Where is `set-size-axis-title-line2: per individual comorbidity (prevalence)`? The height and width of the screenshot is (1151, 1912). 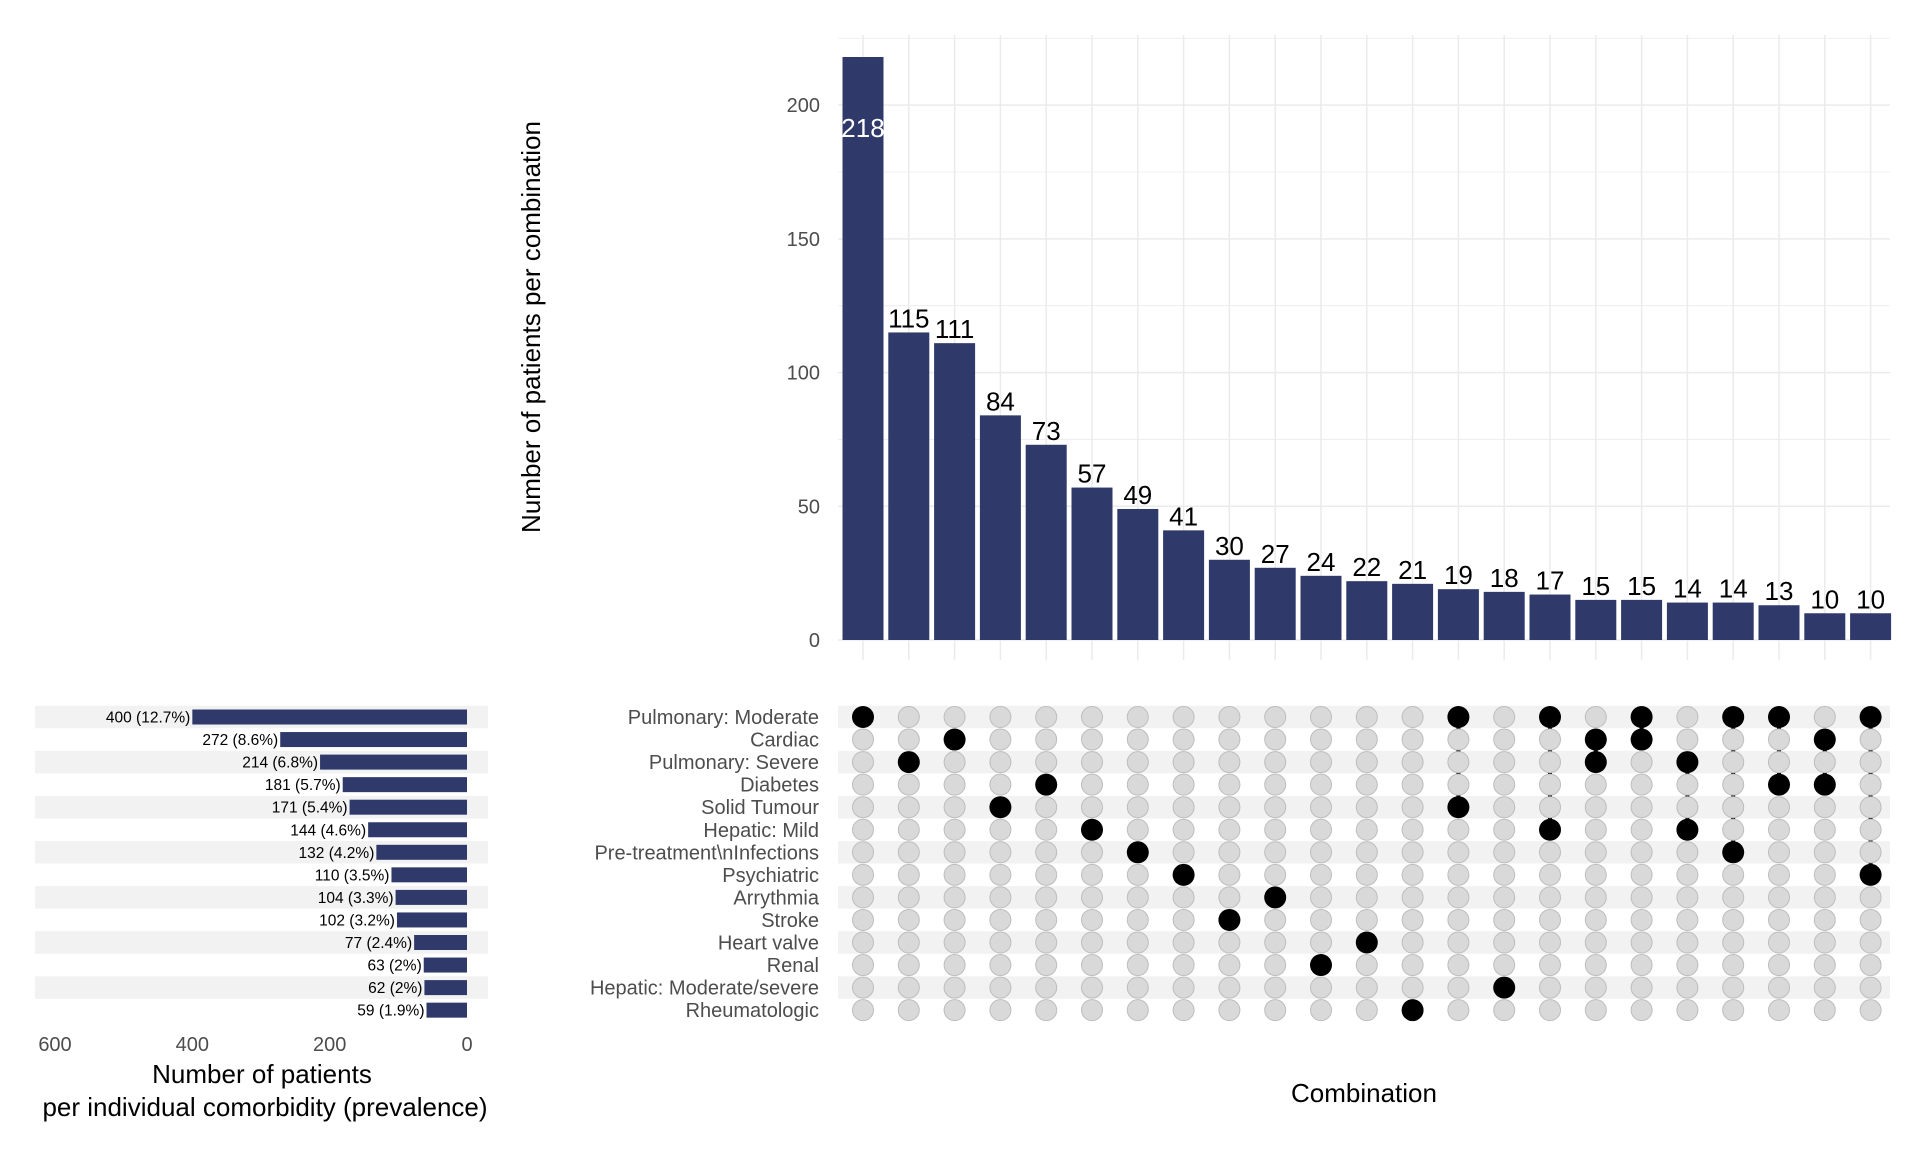 set-size-axis-title-line2: per individual comorbidity (prevalence) is located at coordinates (264, 1107).